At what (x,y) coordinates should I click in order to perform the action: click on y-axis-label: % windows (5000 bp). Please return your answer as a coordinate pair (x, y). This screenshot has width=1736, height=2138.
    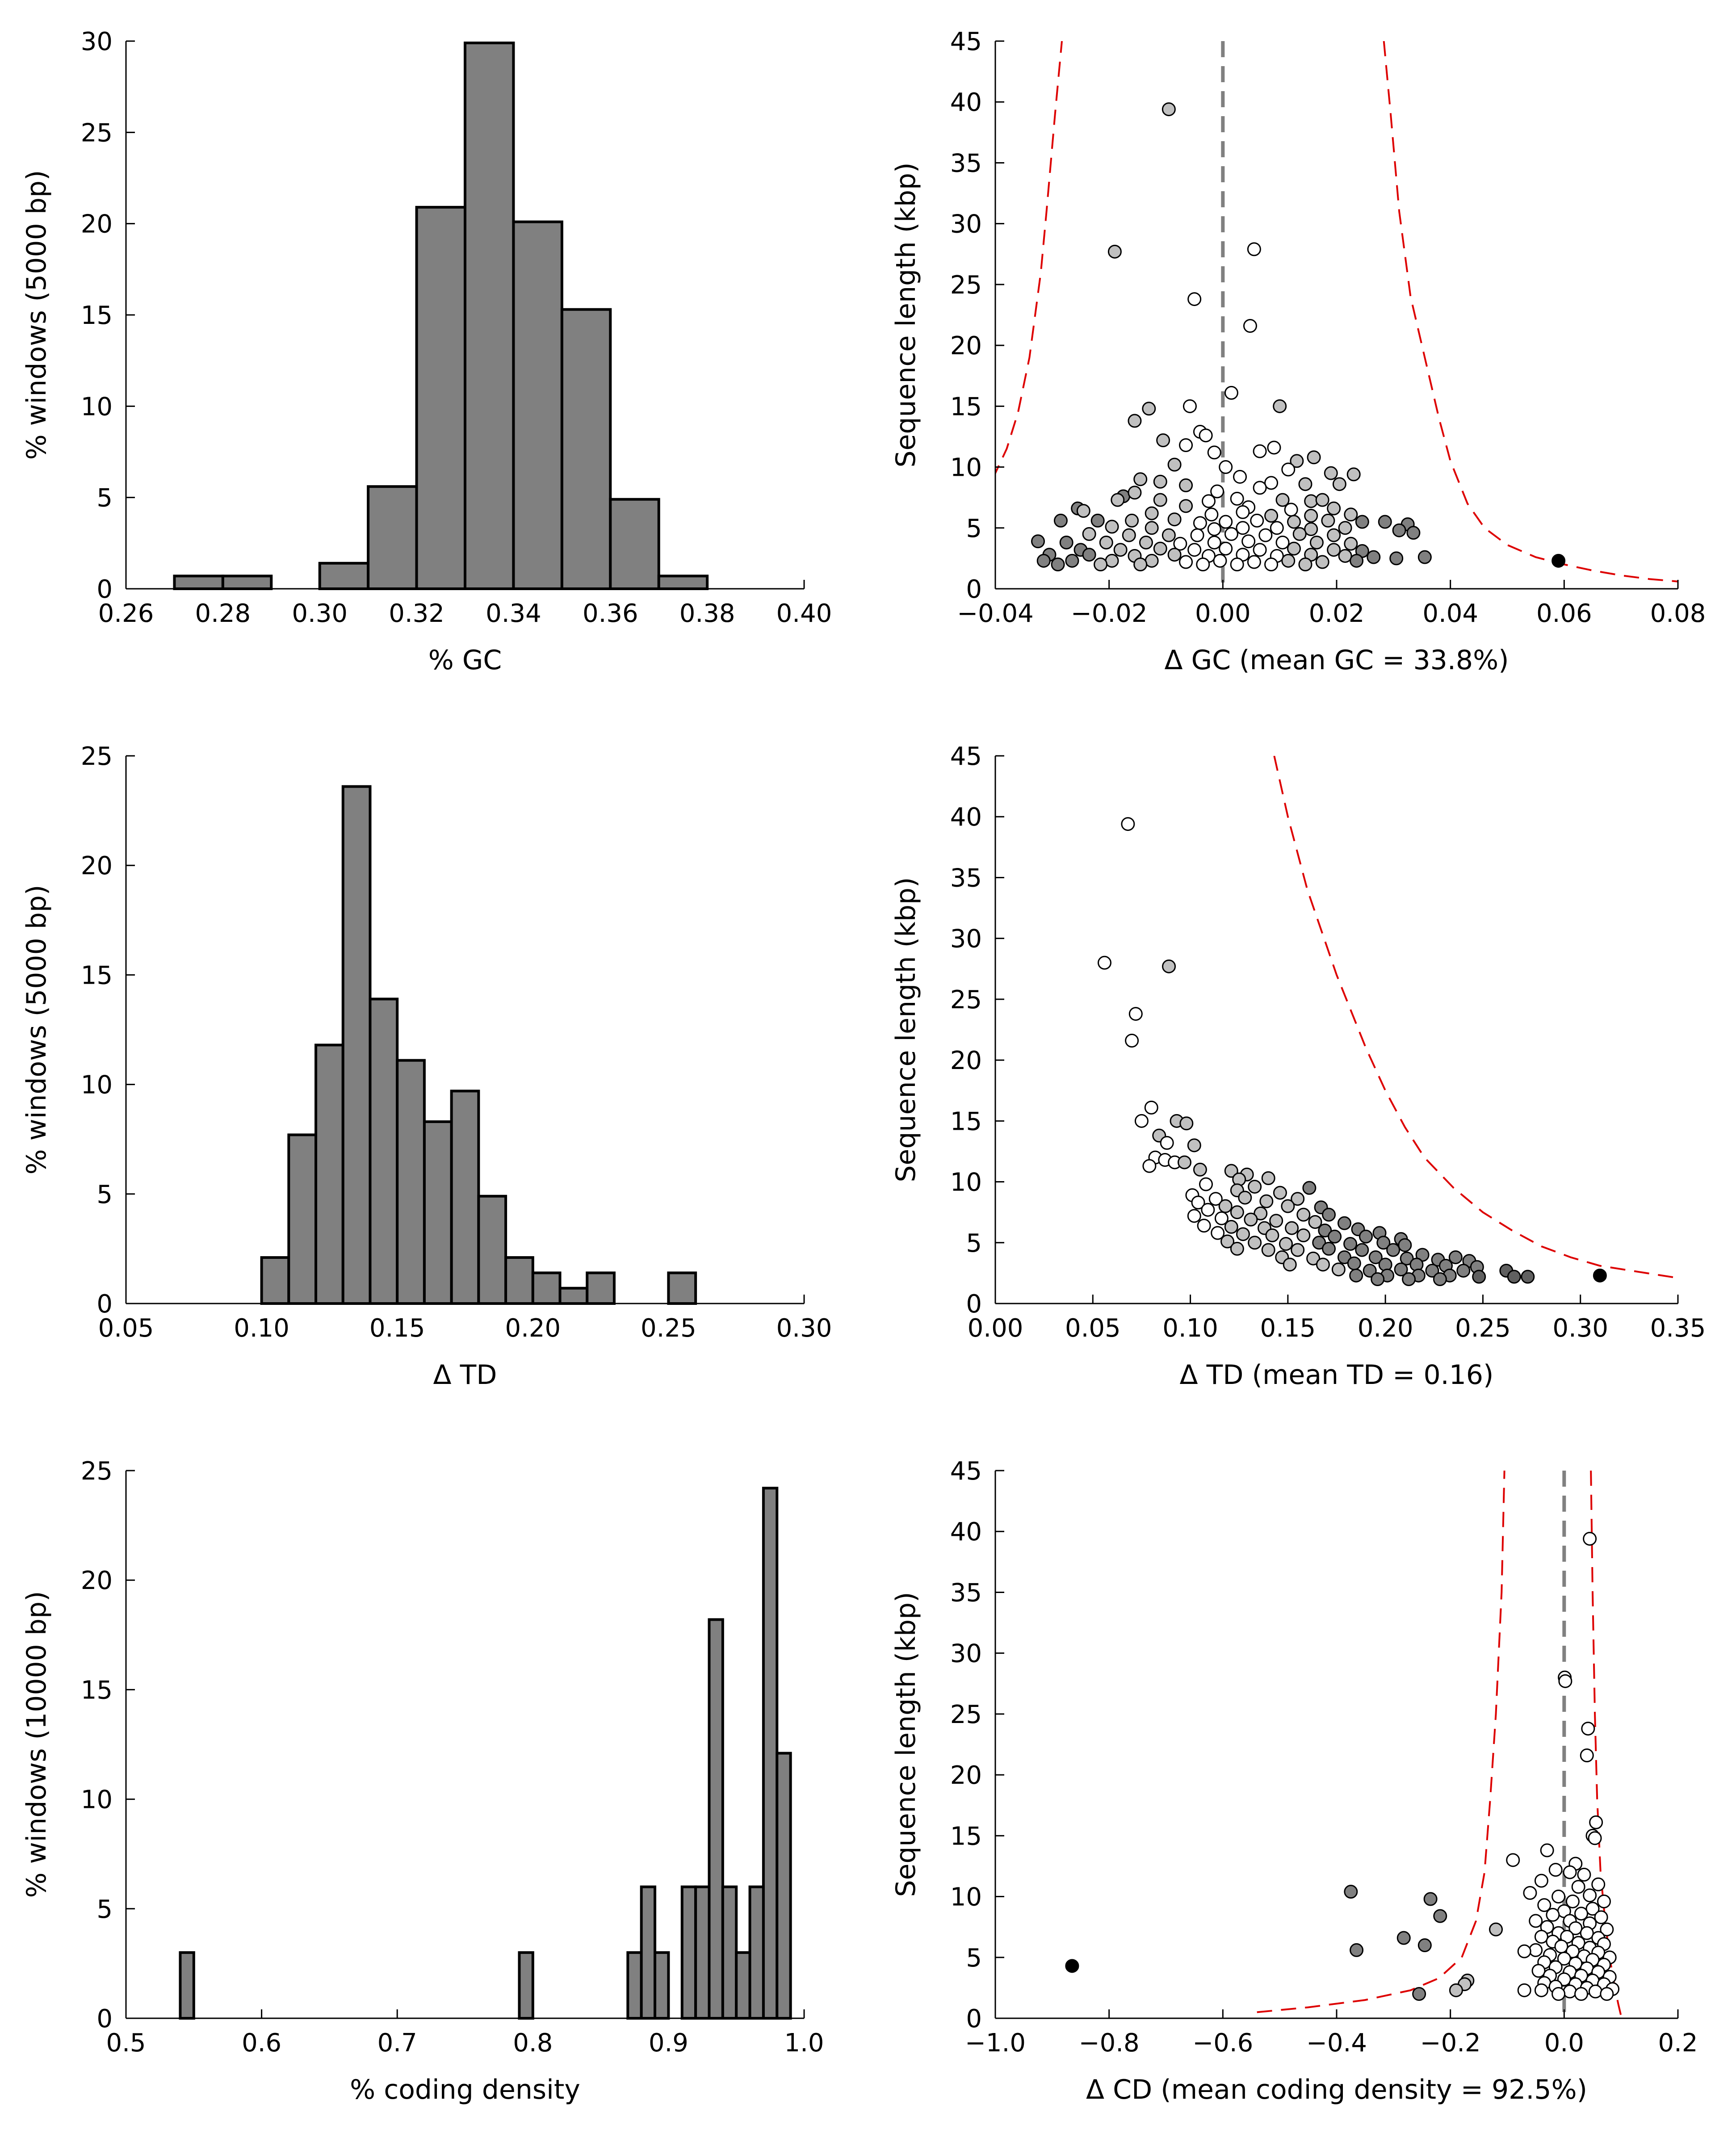
    Looking at the image, I should click on (36, 315).